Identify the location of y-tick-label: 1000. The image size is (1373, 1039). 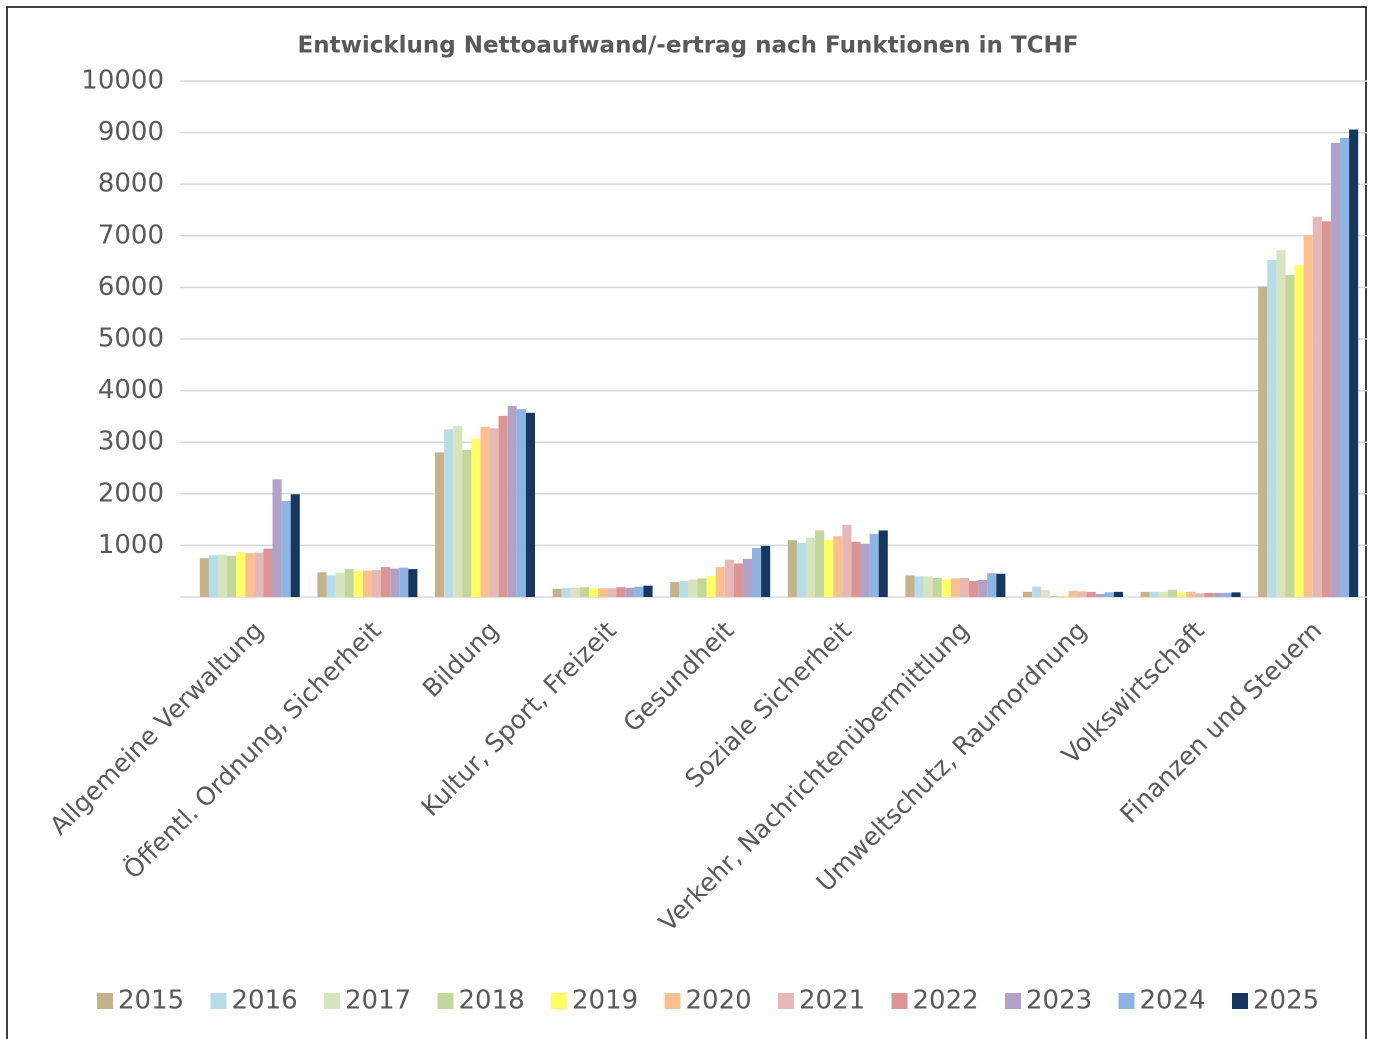
(131, 545).